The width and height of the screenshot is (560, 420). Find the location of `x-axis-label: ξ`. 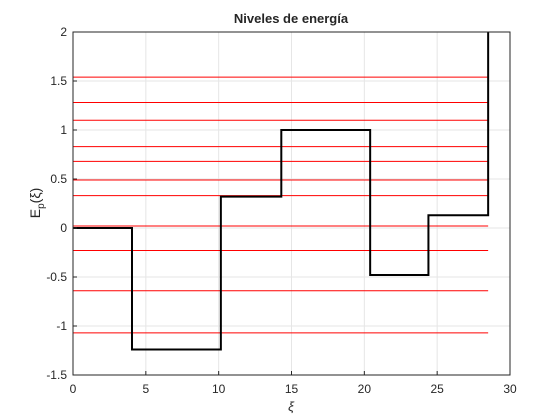

x-axis-label: ξ is located at coordinates (291, 406).